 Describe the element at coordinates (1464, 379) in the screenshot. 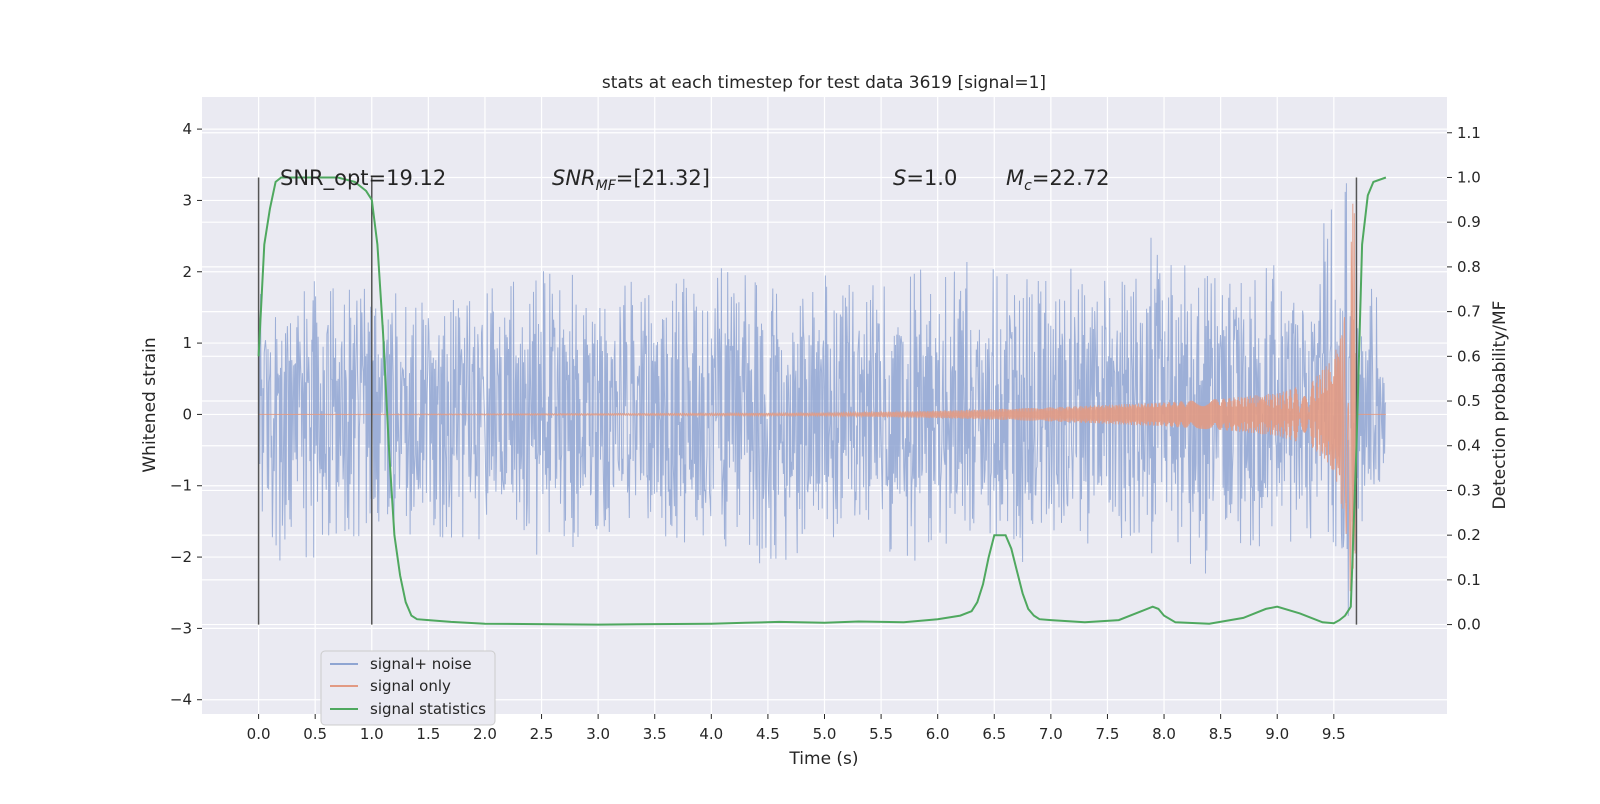

I see `y-right-tick-labels: 1.1 1.0 0.9 0.8 0.7 0.6 0.5 0.4 0.3 0.2 0.1 0.0` at that location.